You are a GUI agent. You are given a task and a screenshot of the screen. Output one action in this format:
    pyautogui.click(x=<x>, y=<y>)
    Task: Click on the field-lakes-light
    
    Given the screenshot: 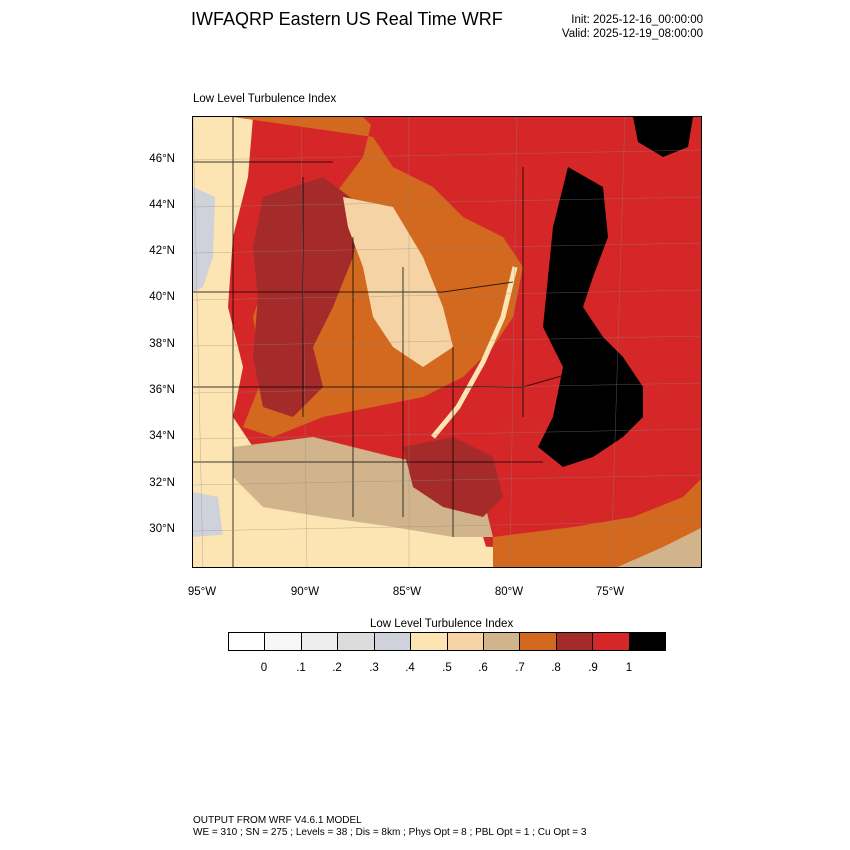 What is the action you would take?
    pyautogui.click(x=398, y=282)
    